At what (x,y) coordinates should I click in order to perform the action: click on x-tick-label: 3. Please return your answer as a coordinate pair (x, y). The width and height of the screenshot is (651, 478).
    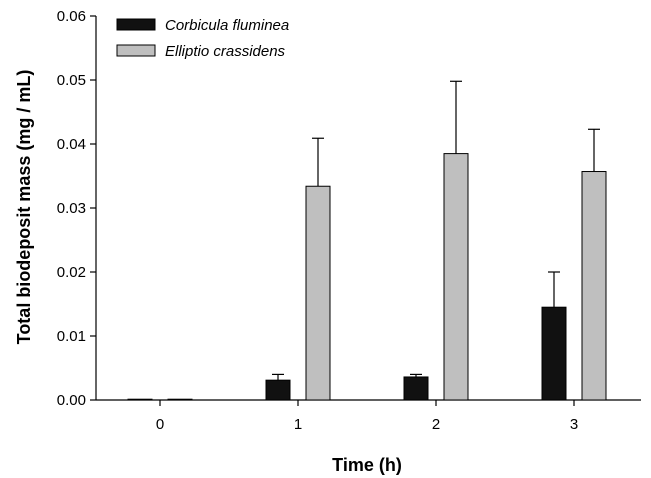
    Looking at the image, I should click on (574, 424).